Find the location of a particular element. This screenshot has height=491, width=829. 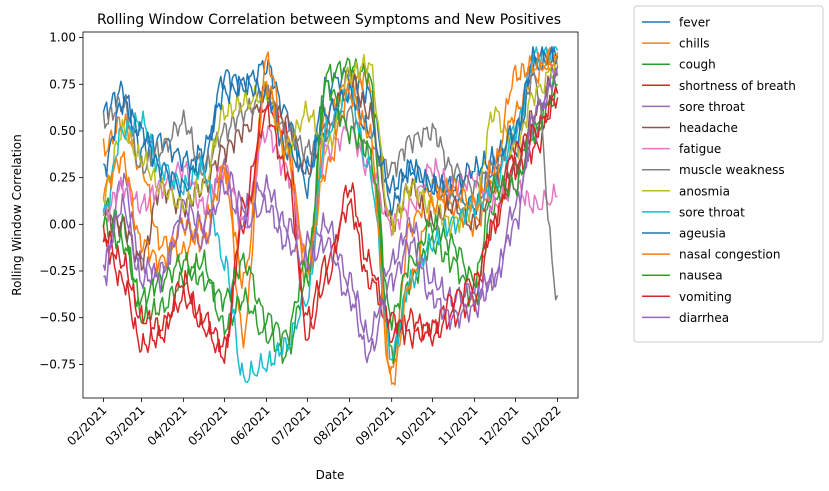

legend-entry: diarrhea is located at coordinates (704, 318).